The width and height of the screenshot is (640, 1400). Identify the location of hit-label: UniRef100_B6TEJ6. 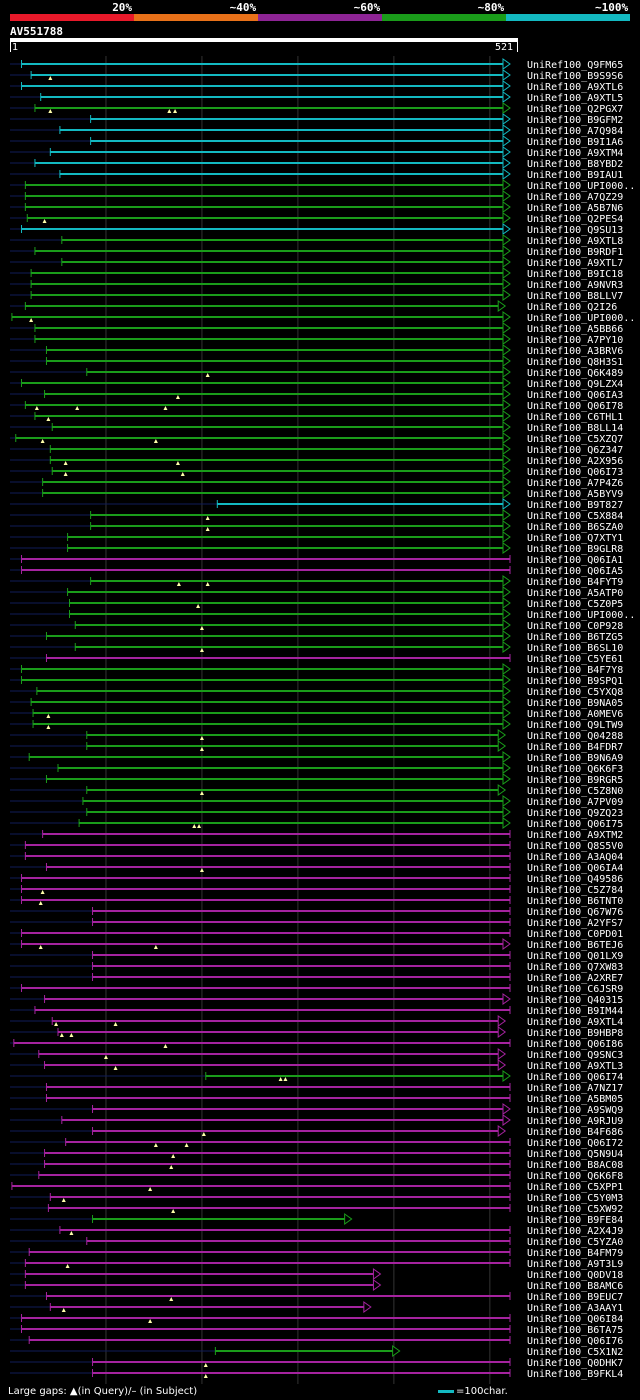
(575, 945).